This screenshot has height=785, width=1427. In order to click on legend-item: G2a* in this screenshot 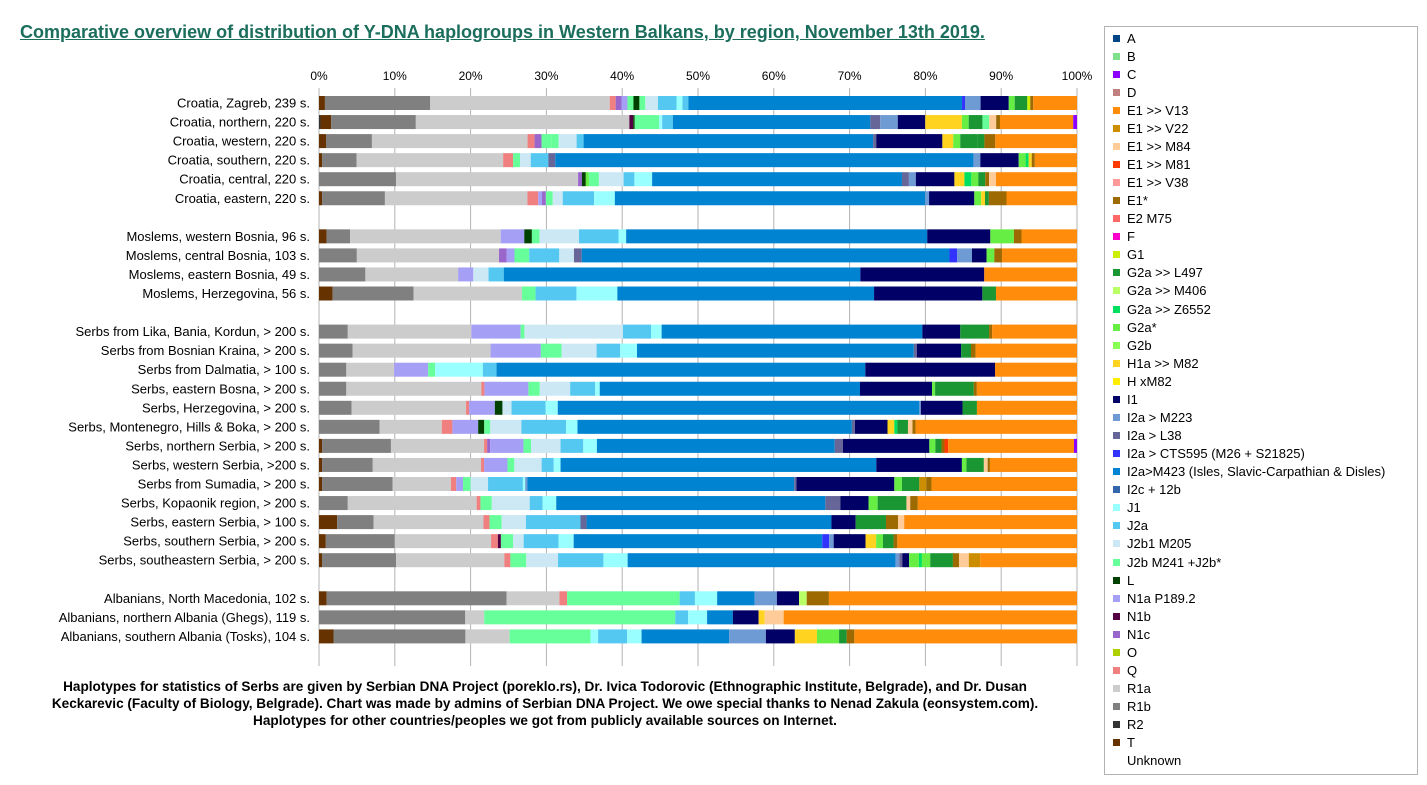, I will do `click(1135, 327)`.